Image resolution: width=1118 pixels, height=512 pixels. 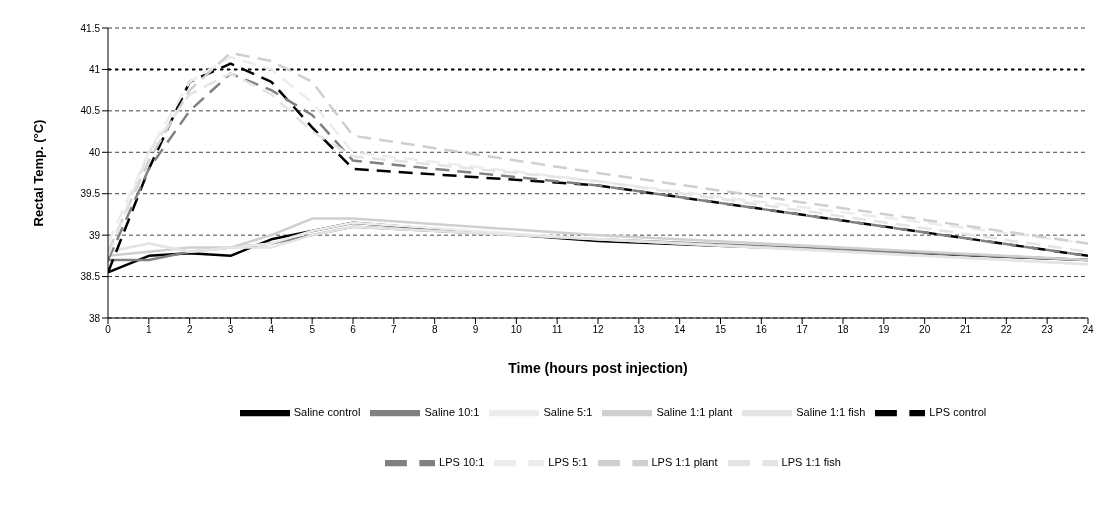 What do you see at coordinates (1088, 330) in the screenshot?
I see `x-tick-label: 24` at bounding box center [1088, 330].